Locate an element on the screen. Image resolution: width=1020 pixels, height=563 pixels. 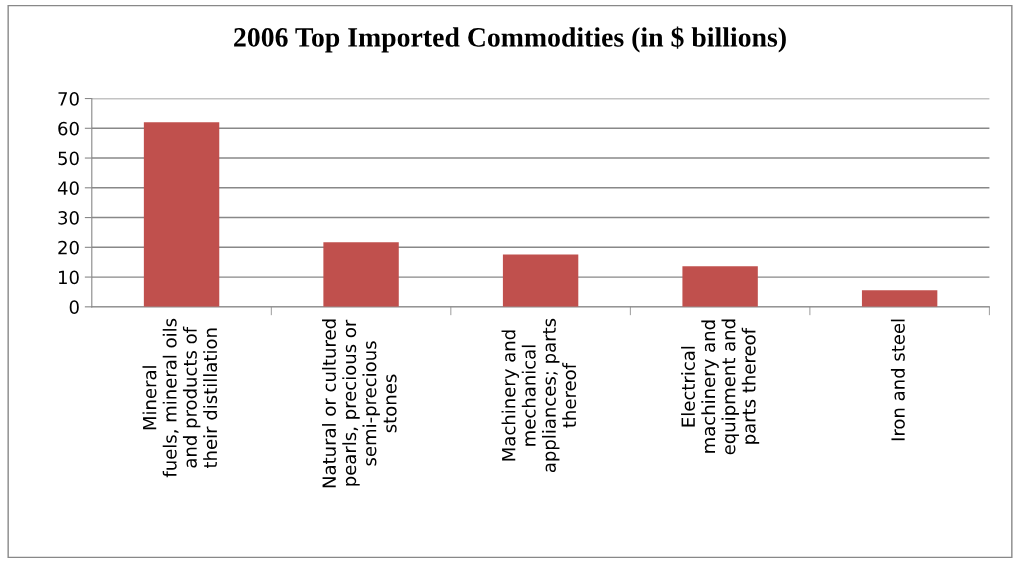
y-tick-label: 0 is located at coordinates (74, 307).